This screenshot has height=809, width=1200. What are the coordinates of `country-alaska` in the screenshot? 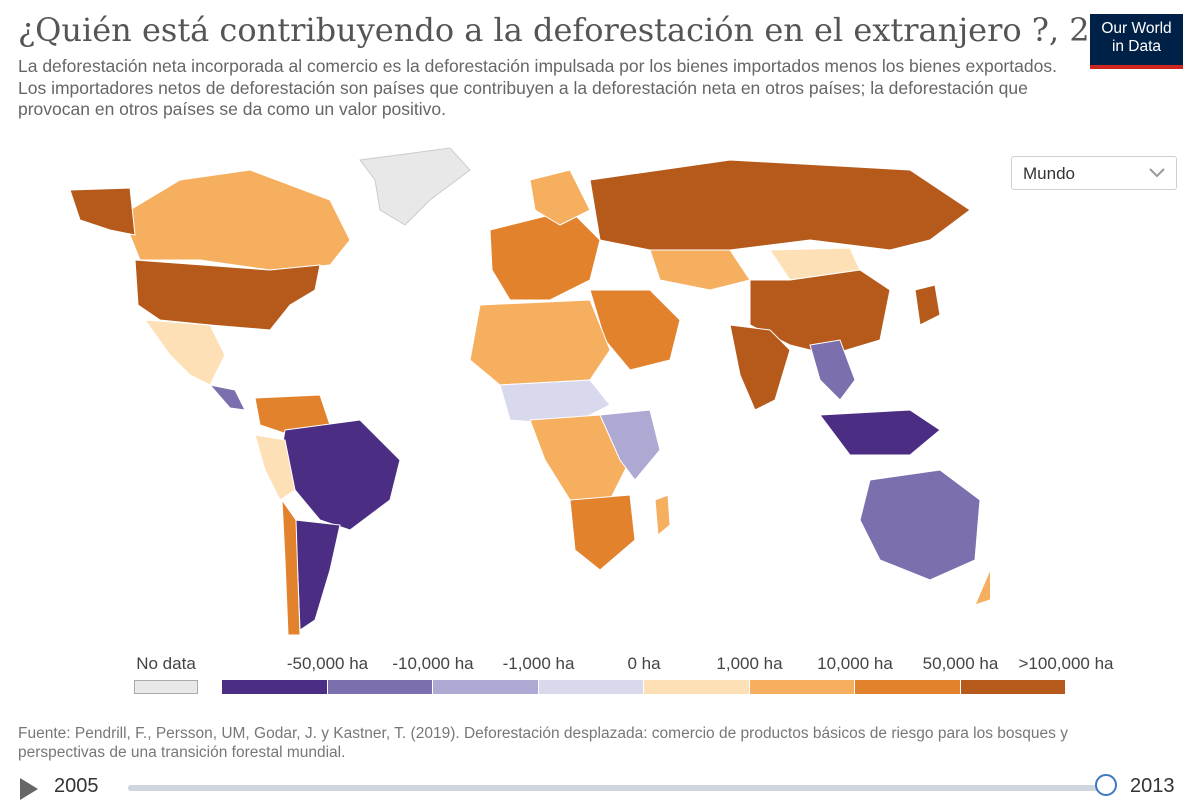 It's located at (102, 211).